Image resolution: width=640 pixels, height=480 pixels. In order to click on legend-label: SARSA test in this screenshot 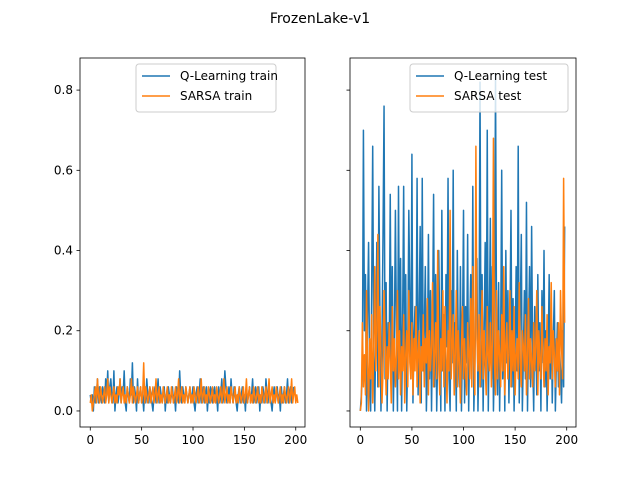, I will do `click(488, 96)`.